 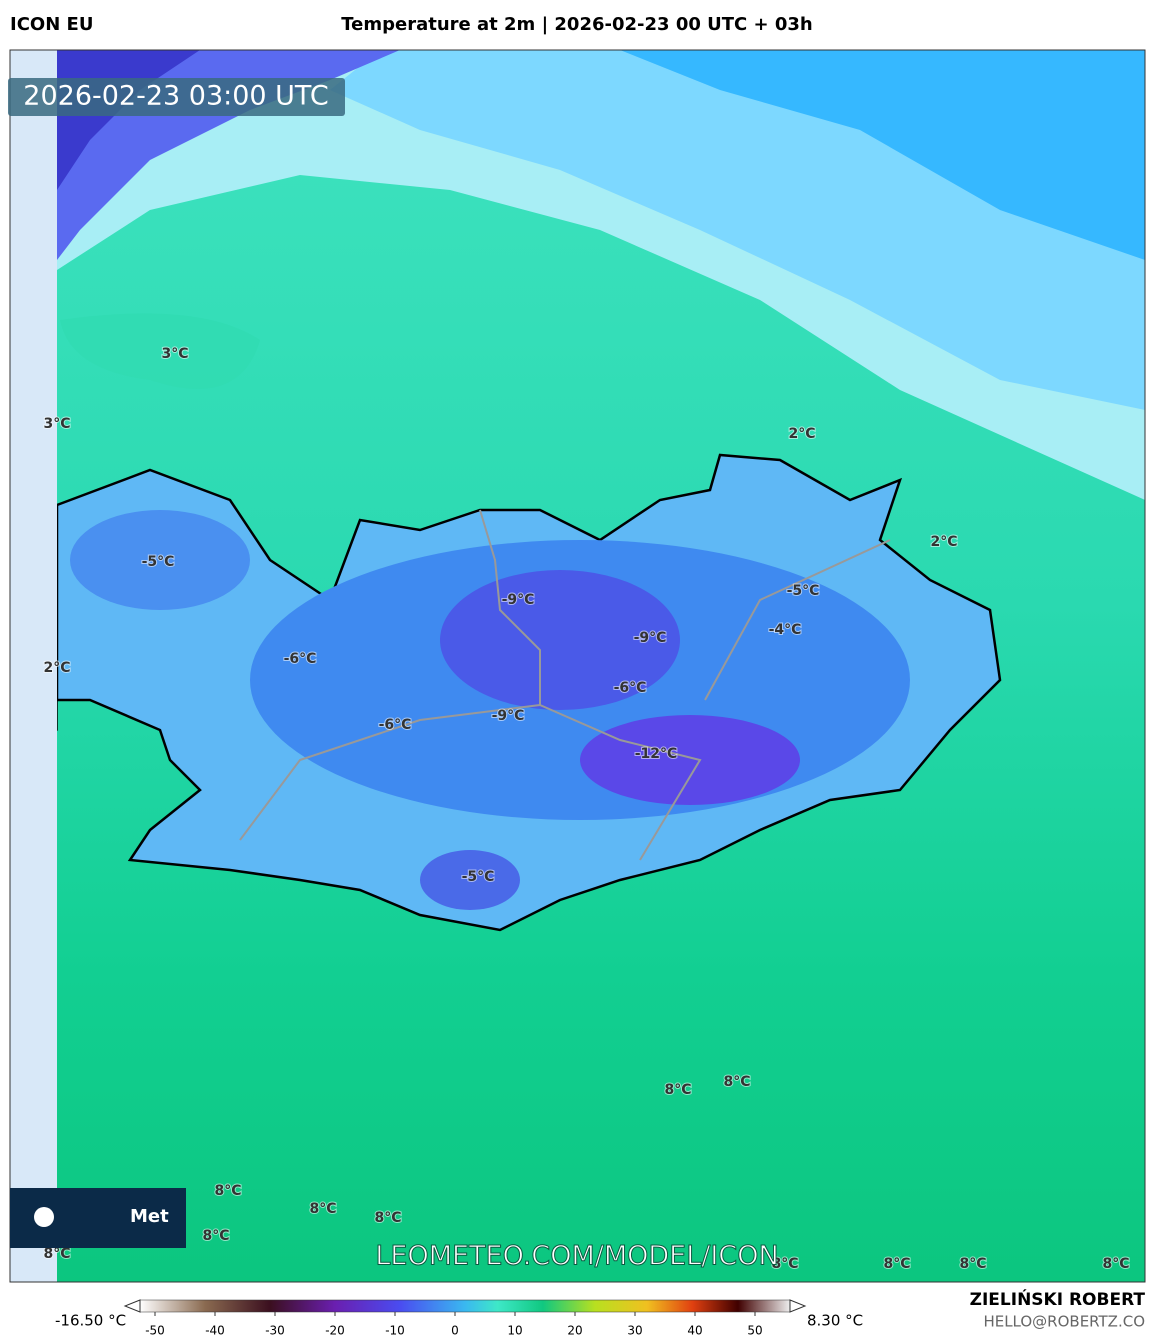 I want to click on colorbar-tick-label: -40, so click(x=215, y=1331).